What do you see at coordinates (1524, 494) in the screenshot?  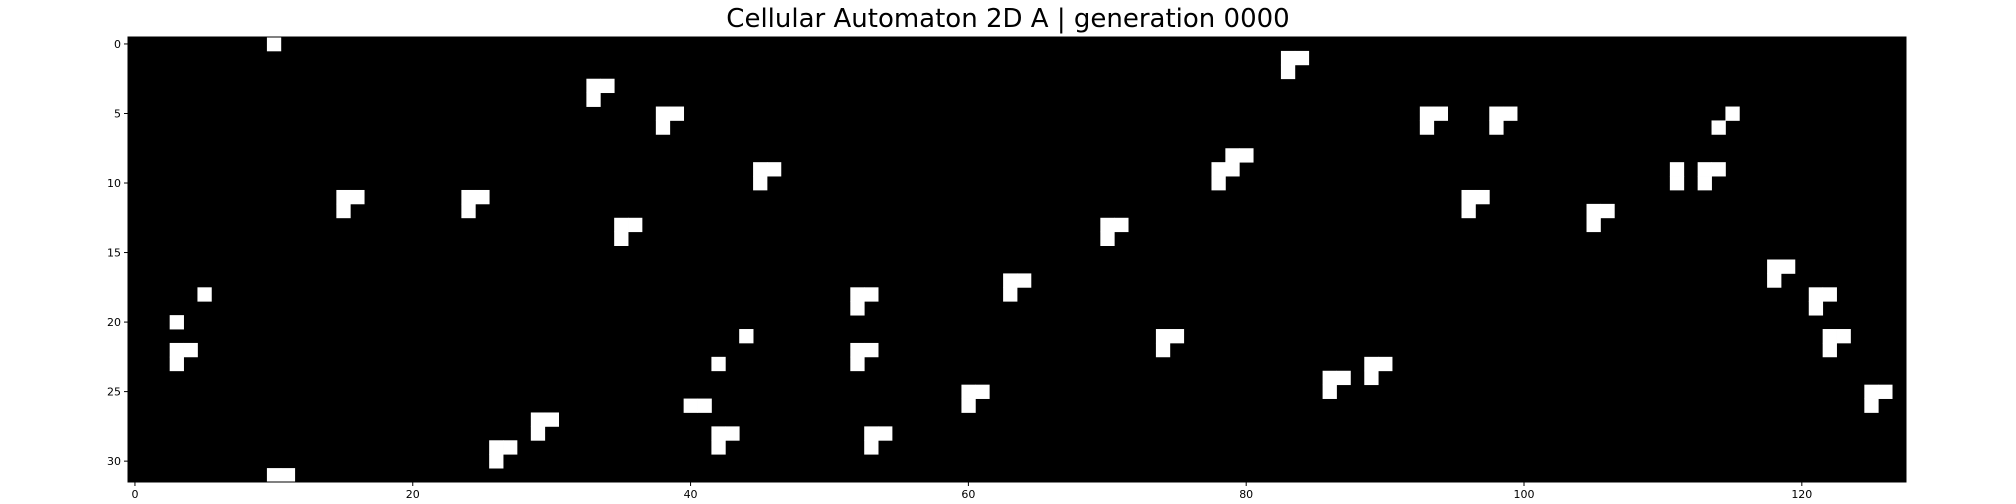 I see `x-tick-label: 100` at bounding box center [1524, 494].